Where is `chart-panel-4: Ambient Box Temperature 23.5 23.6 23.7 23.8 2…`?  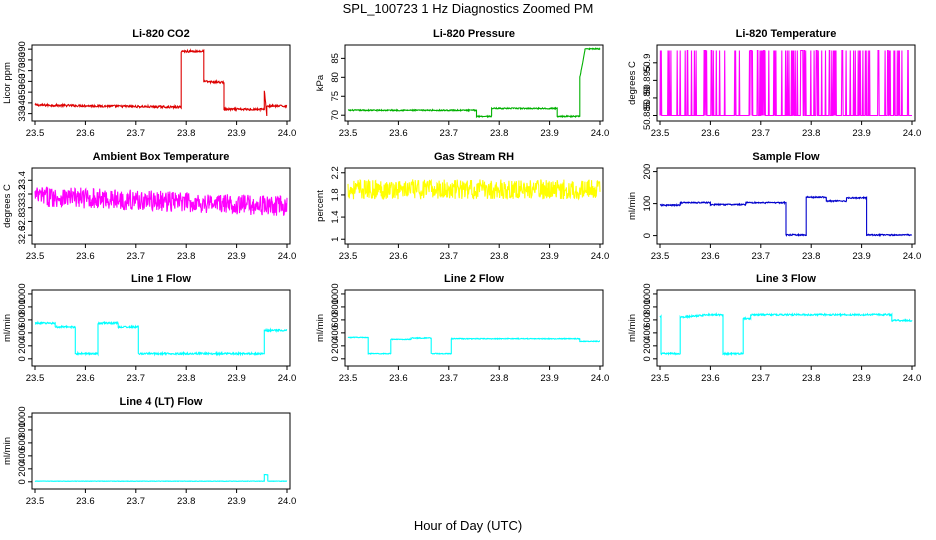
chart-panel-4: Ambient Box Temperature 23.5 23.6 23.7 23.8 2… is located at coordinates (149, 206).